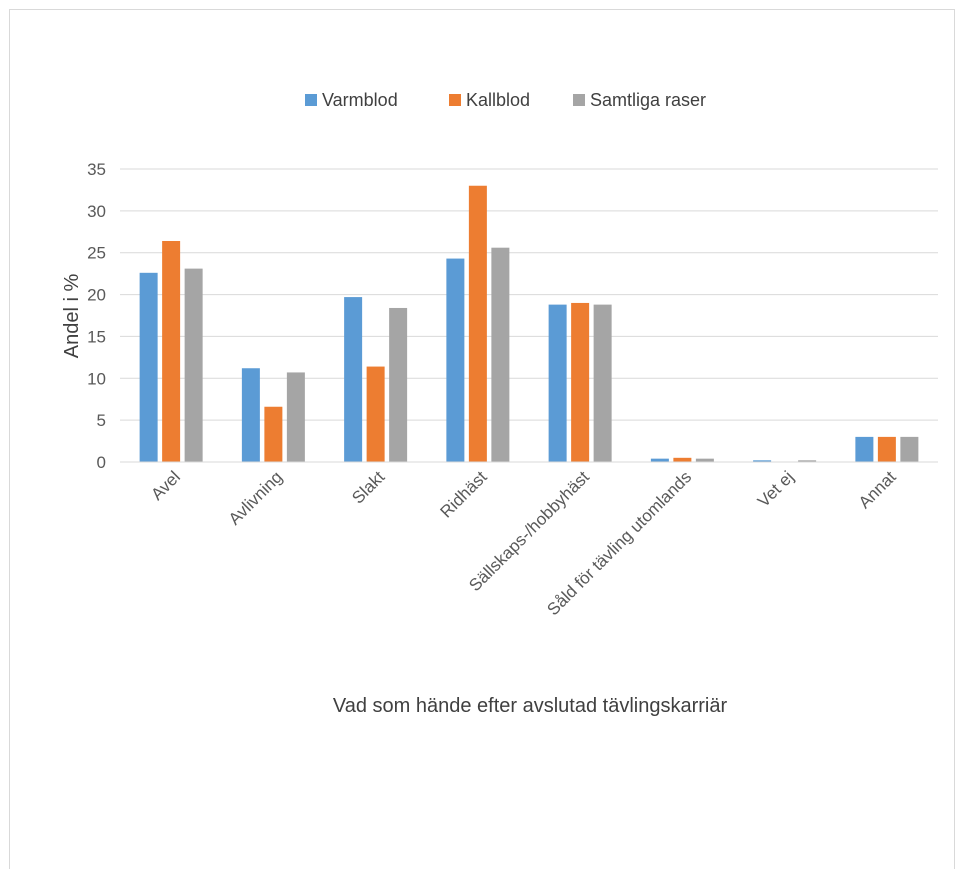 The width and height of the screenshot is (956, 869). I want to click on x-tick-label: Ridhäst, so click(464, 494).